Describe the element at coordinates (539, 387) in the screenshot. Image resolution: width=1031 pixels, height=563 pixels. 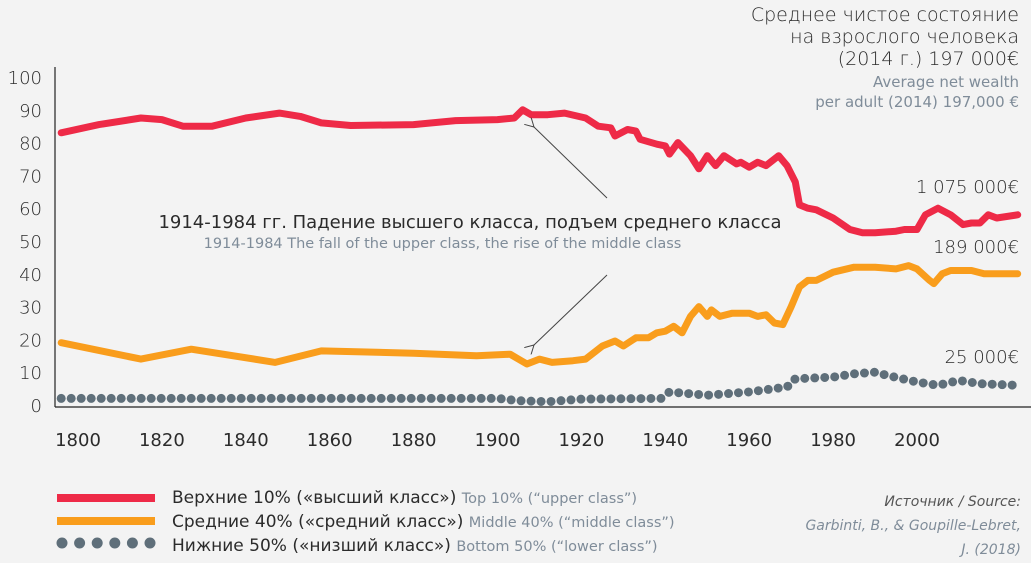
I see `series-line-bottom` at that location.